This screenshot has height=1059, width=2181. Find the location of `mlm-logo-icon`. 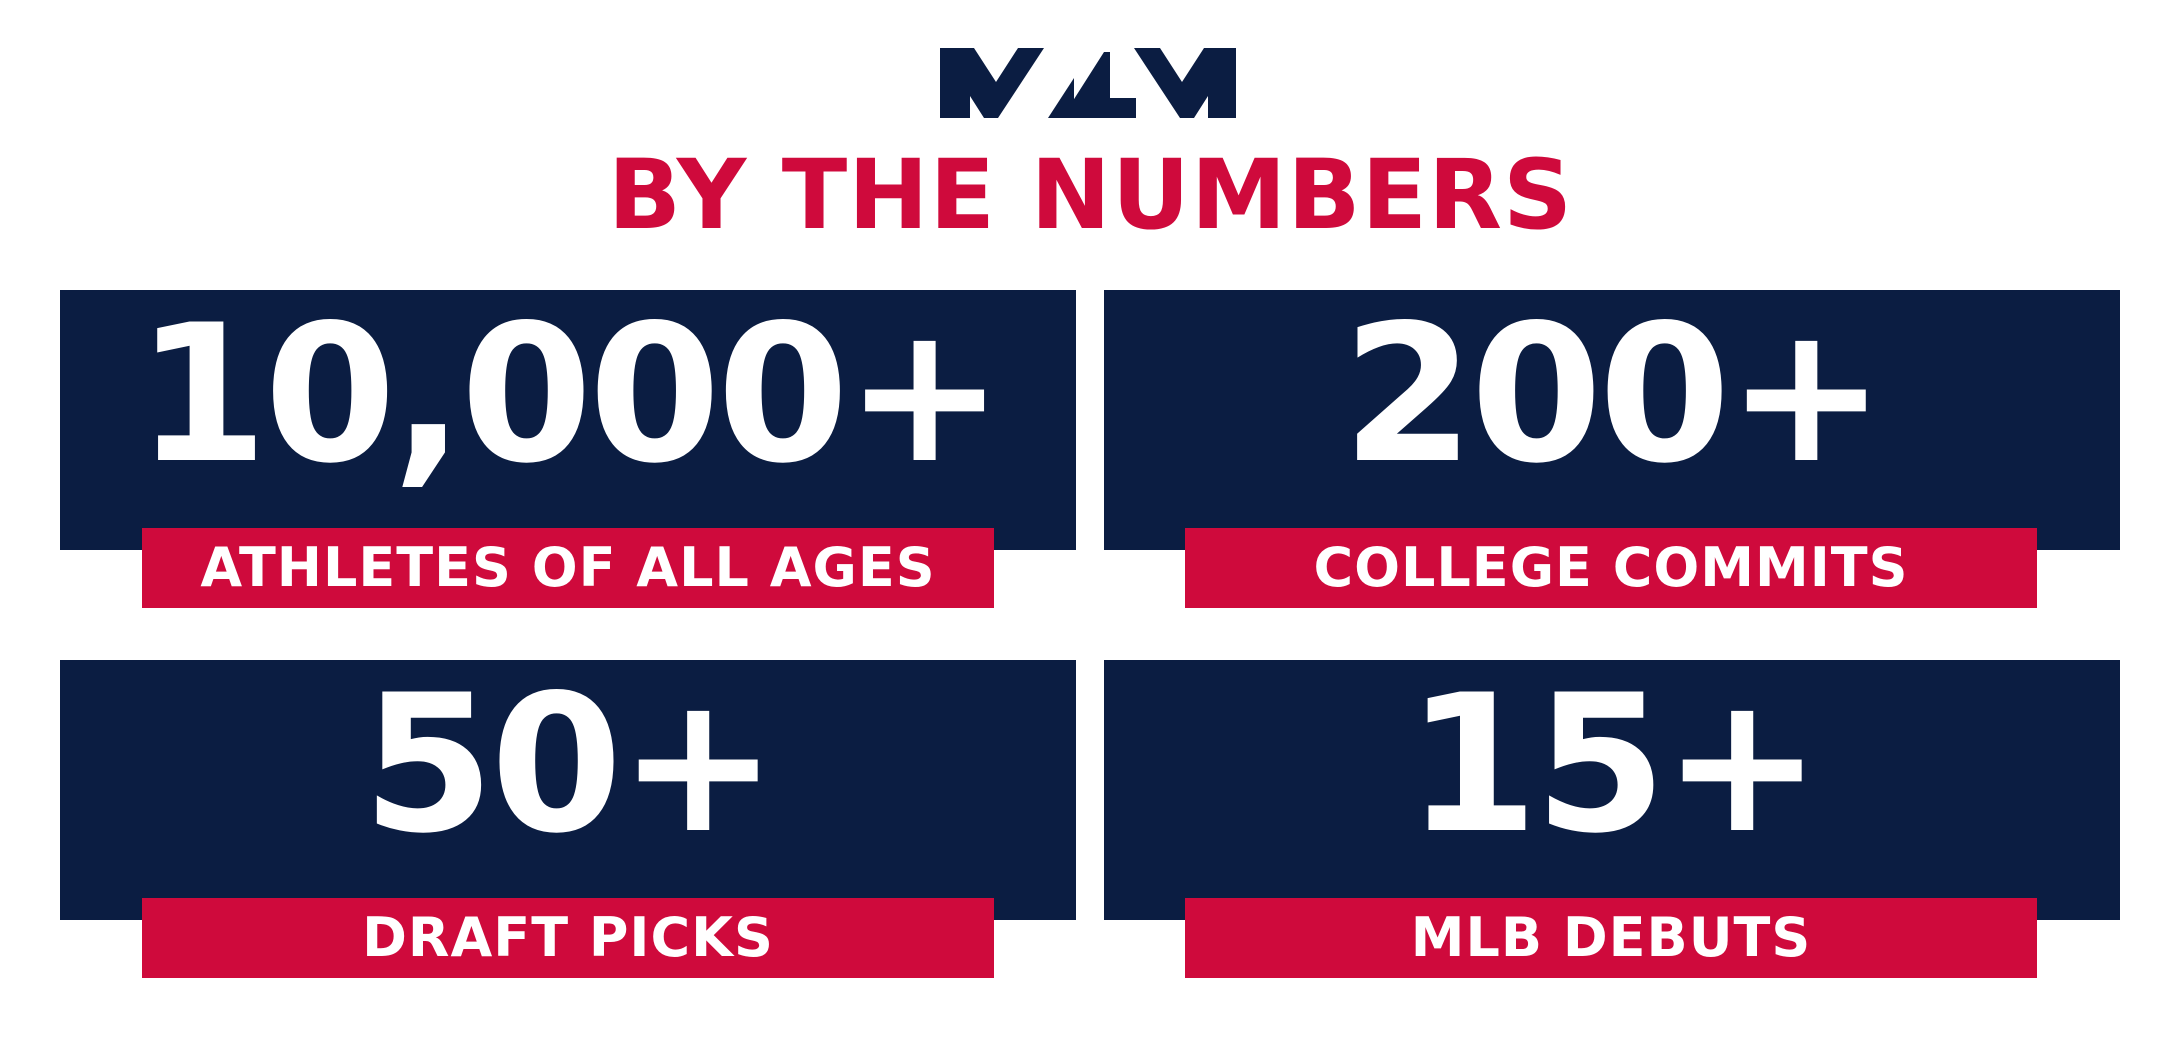

mlm-logo-icon is located at coordinates (1088, 83).